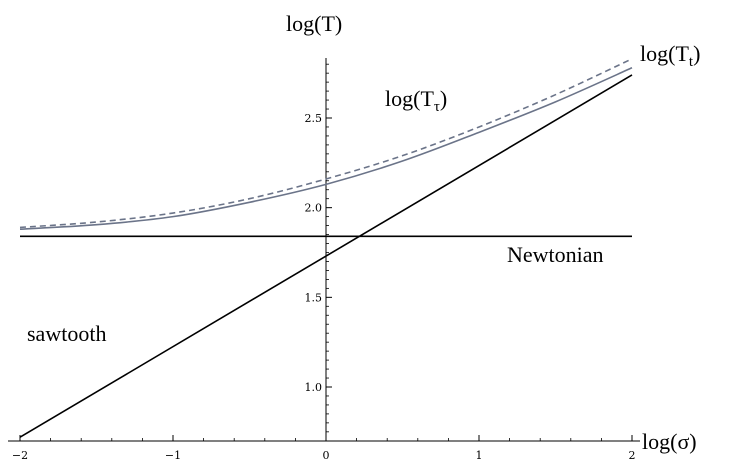 This screenshot has width=745, height=463. Describe the element at coordinates (66, 333) in the screenshot. I see `series-label-sawtooth: sawtooth` at that location.